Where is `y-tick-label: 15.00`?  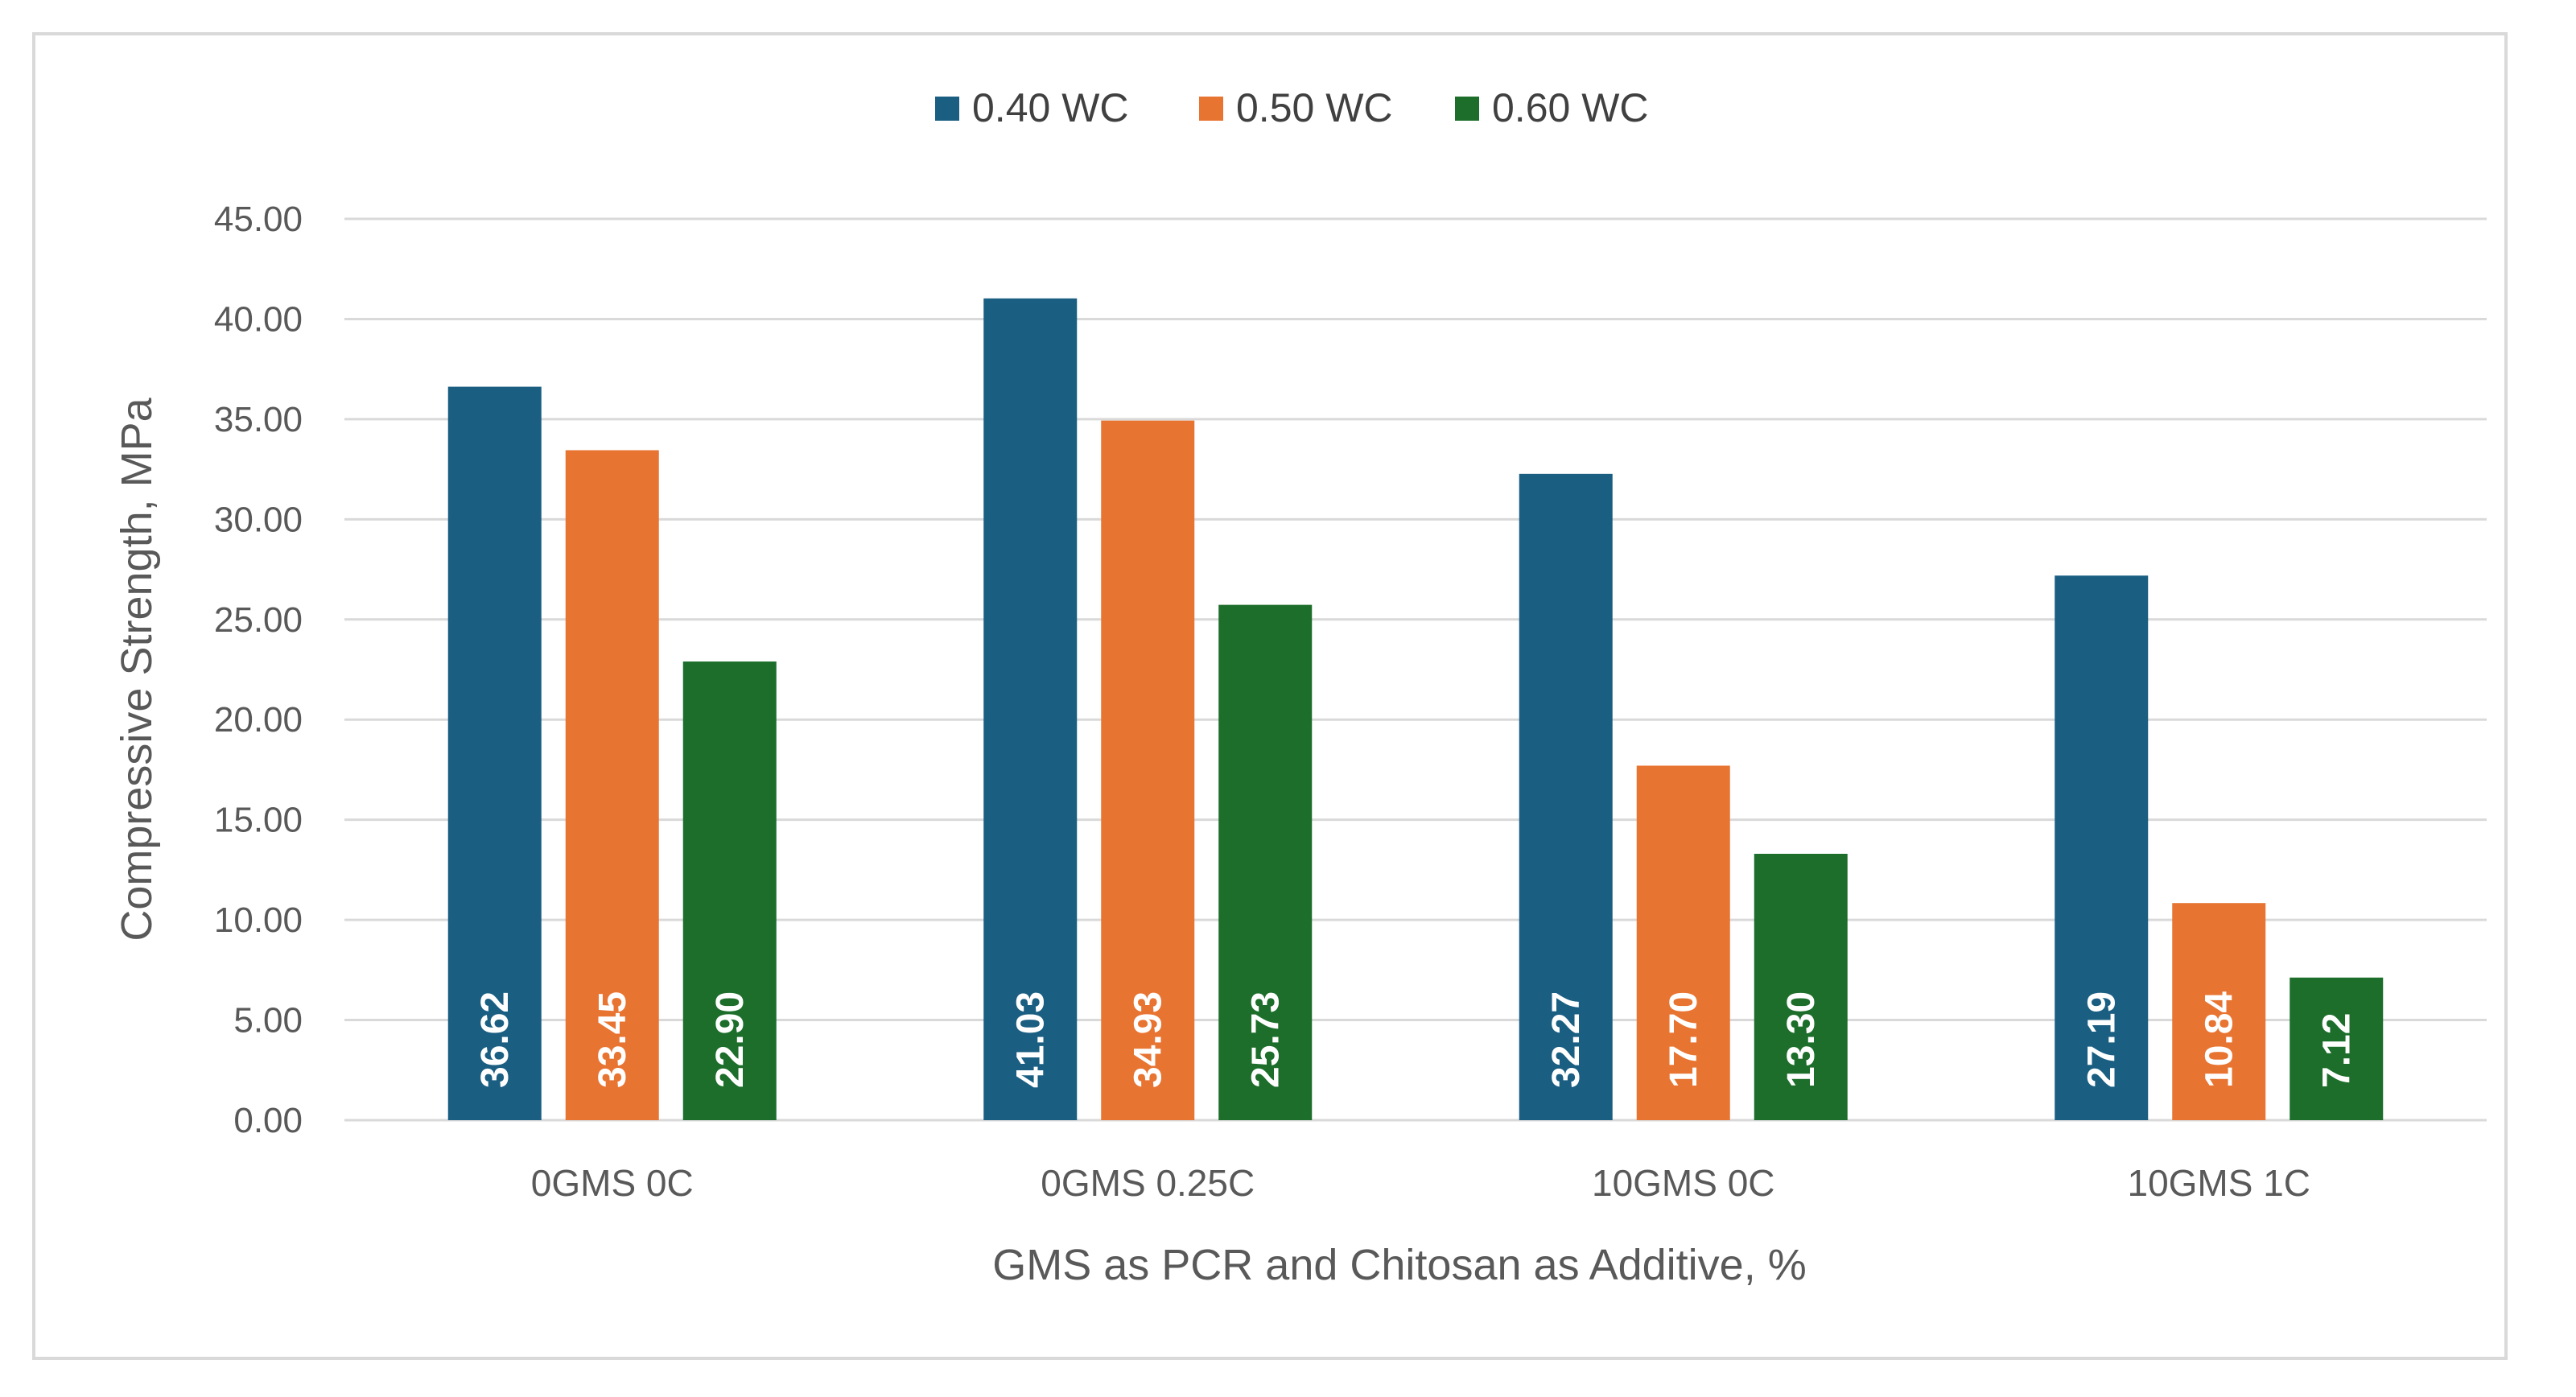 y-tick-label: 15.00 is located at coordinates (258, 820).